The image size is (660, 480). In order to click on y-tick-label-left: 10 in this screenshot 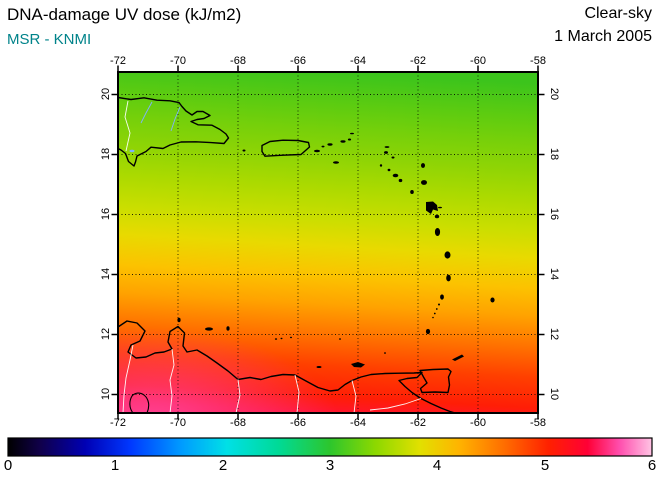, I will do `click(106, 394)`.